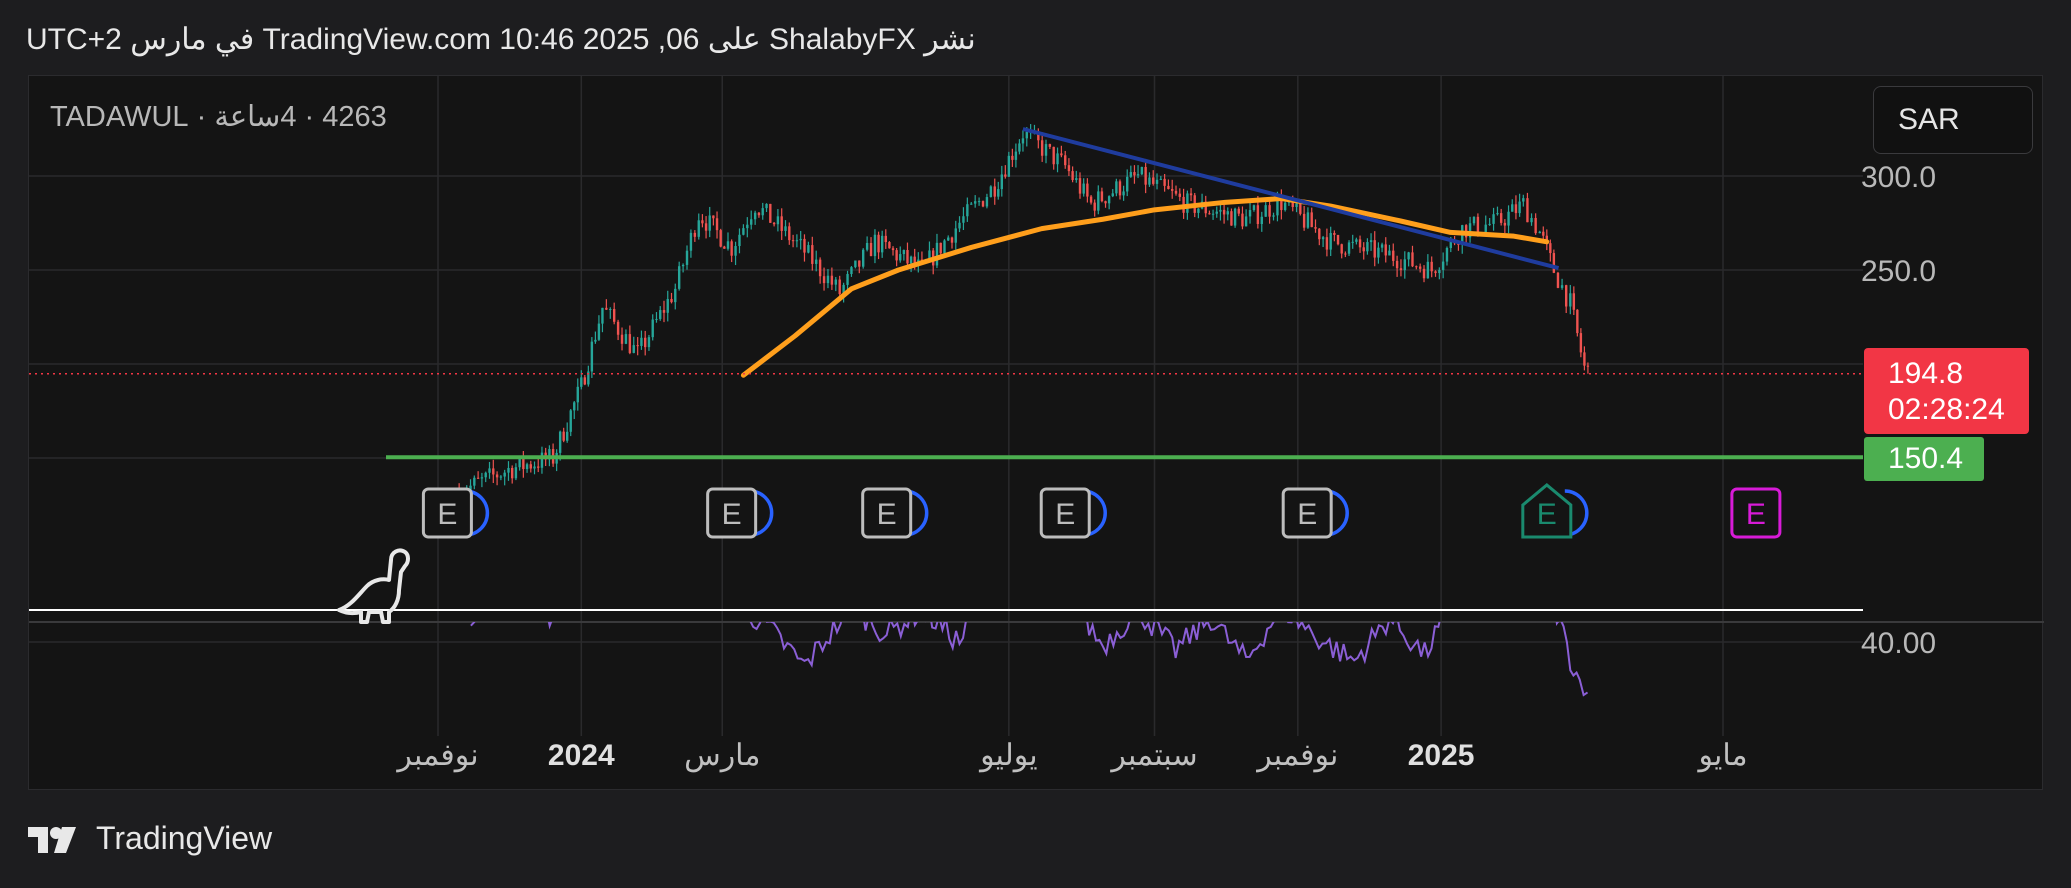 The image size is (2071, 888). Describe the element at coordinates (1756, 513) in the screenshot. I see `earnings-icon` at that location.